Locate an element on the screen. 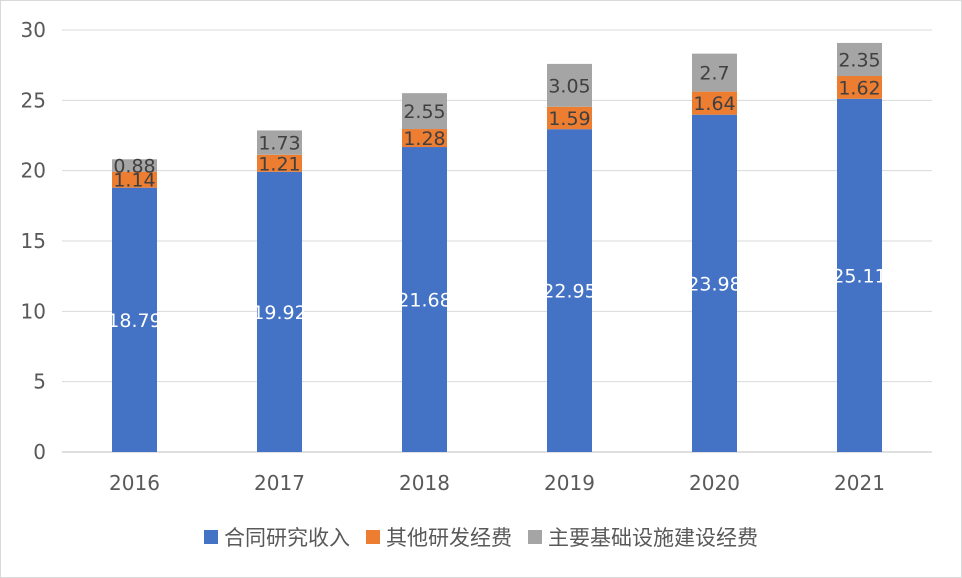 This screenshot has width=962, height=578. data-label: 2.7 is located at coordinates (714, 74).